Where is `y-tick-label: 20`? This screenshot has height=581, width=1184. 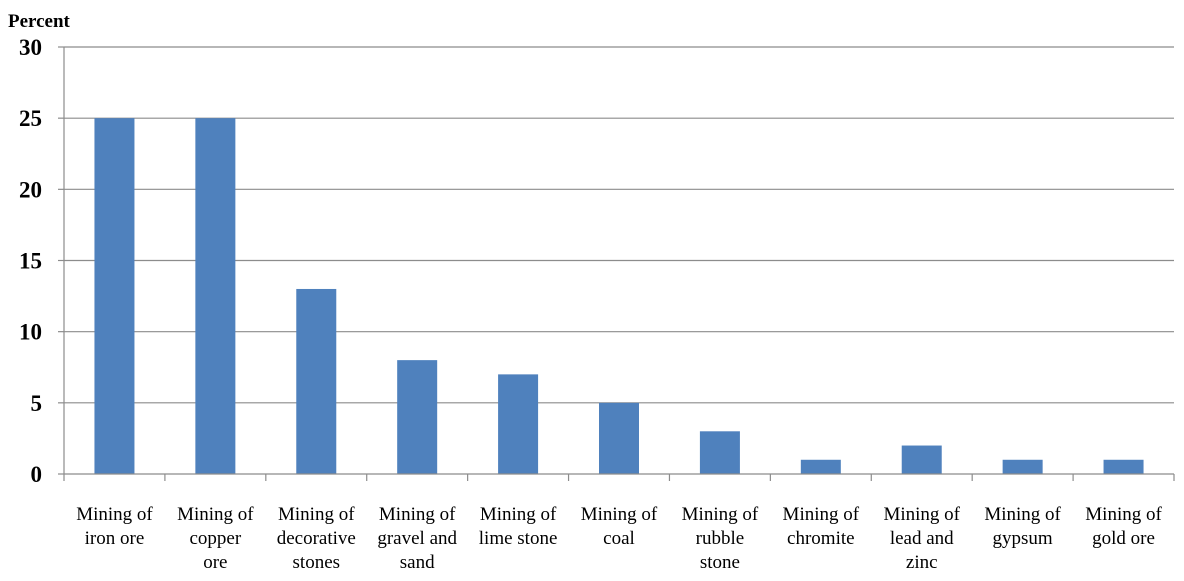
y-tick-label: 20 is located at coordinates (30, 189).